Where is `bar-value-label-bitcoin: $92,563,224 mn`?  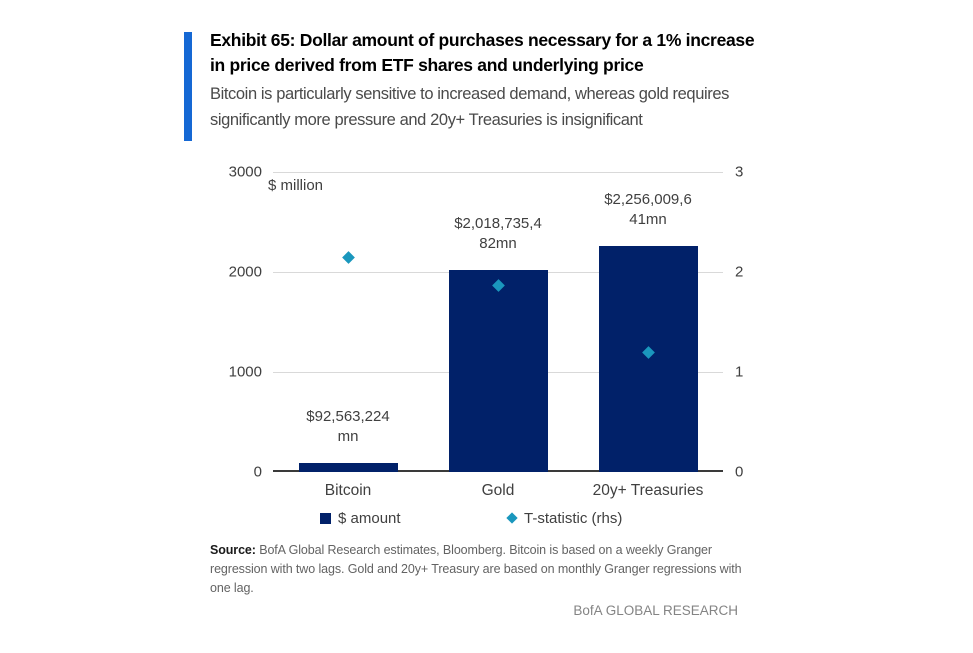
bar-value-label-bitcoin: $92,563,224 mn is located at coordinates (348, 427).